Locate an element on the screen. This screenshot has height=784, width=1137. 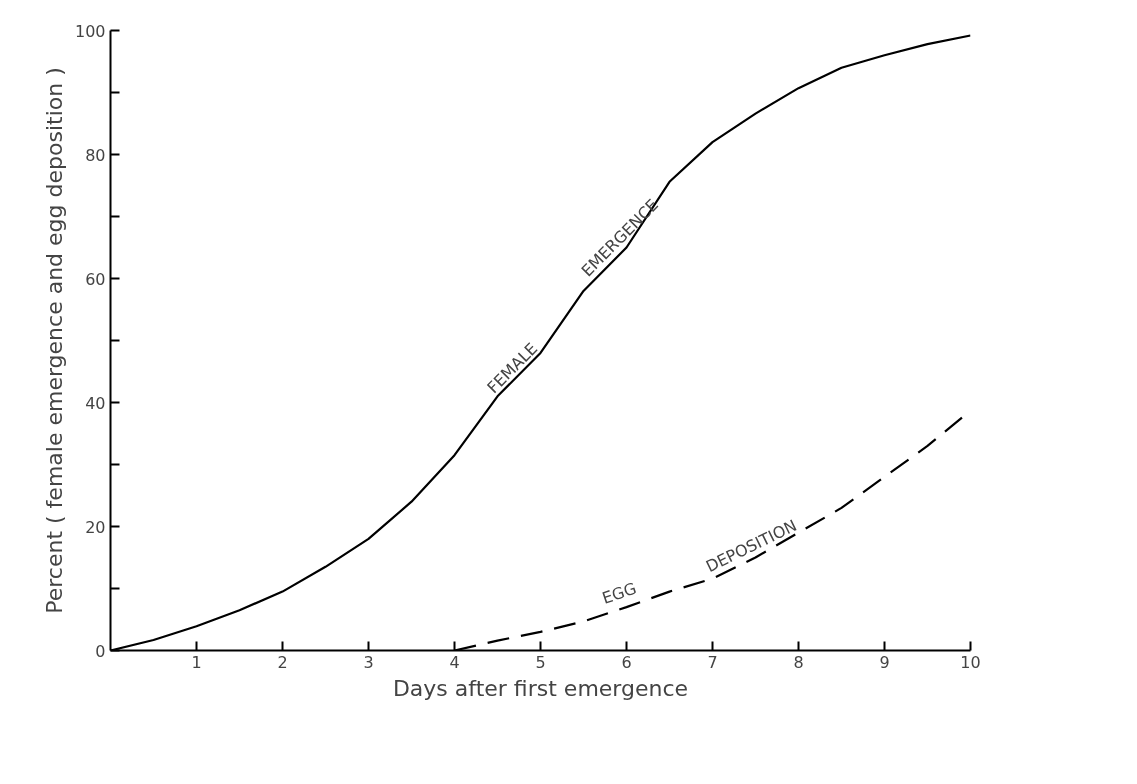
x-tick-label: 4 is located at coordinates (454, 662).